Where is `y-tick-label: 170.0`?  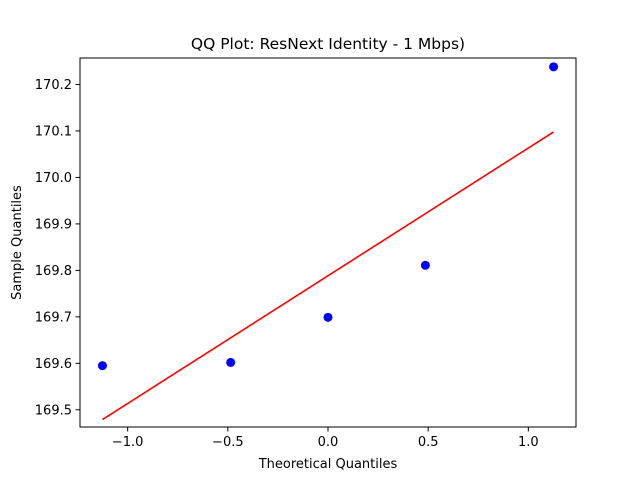 y-tick-label: 170.0 is located at coordinates (53, 178).